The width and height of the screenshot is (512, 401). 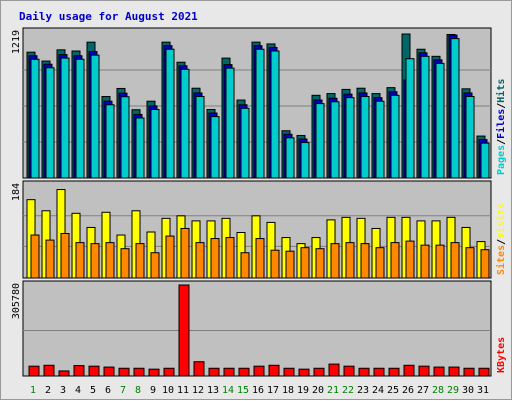 I want to click on legend-visits-sites-part: Sites, so click(x=501, y=260).